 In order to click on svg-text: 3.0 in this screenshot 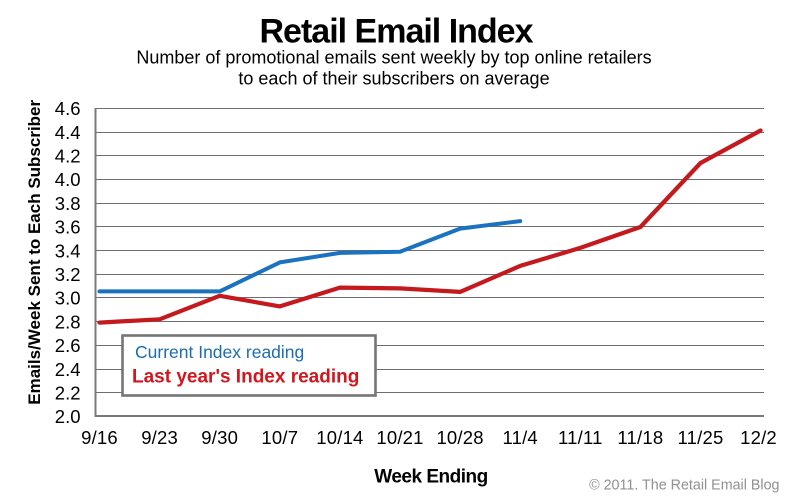, I will do `click(68, 298)`.